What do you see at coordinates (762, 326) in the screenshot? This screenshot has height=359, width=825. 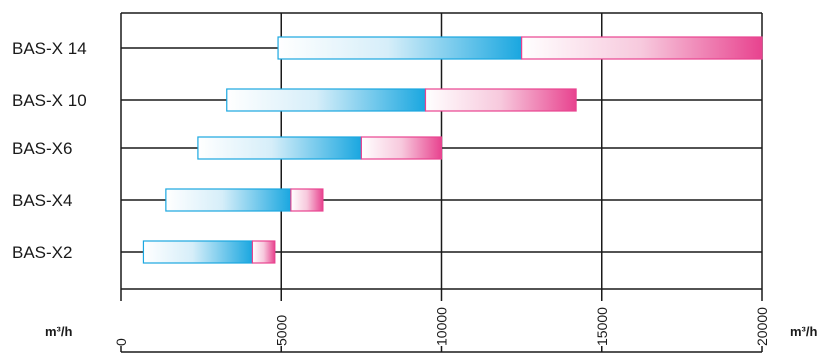 I see `x-tick-label: 20000` at bounding box center [762, 326].